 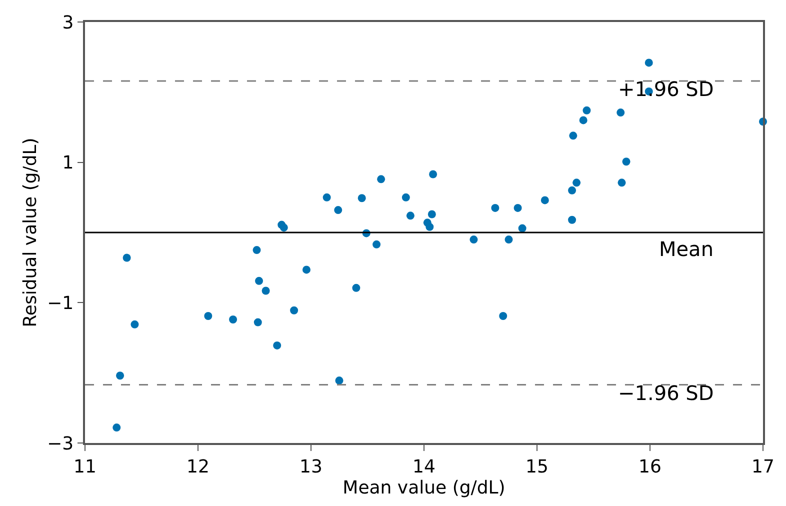 What do you see at coordinates (85, 467) in the screenshot?
I see `x-tick-label: 11` at bounding box center [85, 467].